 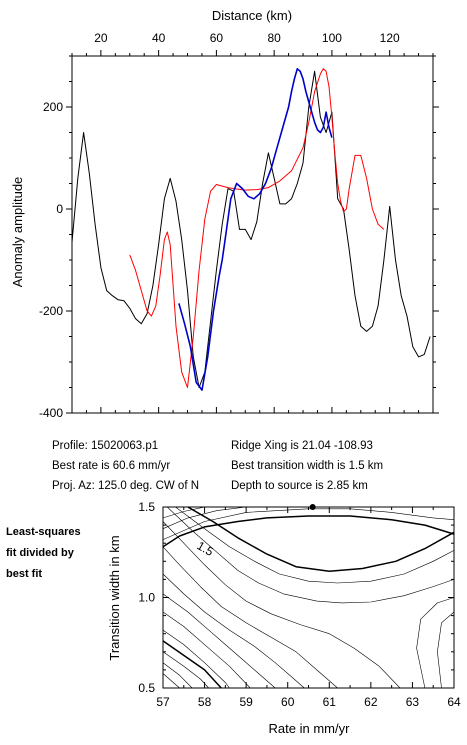 What do you see at coordinates (105, 446) in the screenshot?
I see `info-profile: Profile: 15020063.p1` at bounding box center [105, 446].